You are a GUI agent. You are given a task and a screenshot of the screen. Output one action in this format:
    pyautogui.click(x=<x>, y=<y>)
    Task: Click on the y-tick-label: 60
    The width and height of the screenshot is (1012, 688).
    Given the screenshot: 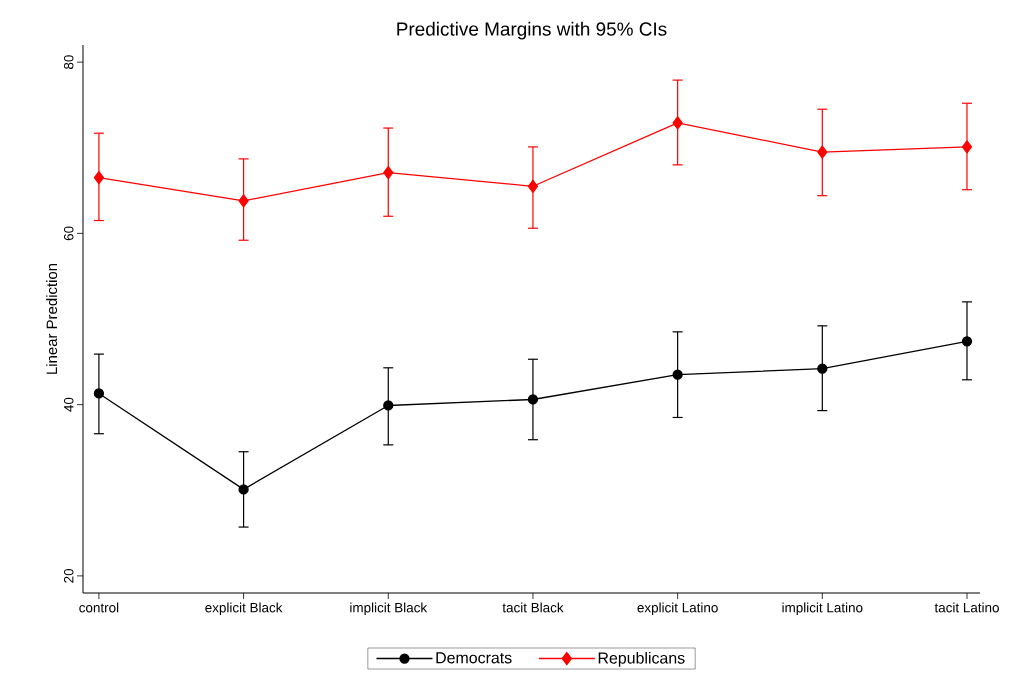 What is the action you would take?
    pyautogui.click(x=68, y=233)
    